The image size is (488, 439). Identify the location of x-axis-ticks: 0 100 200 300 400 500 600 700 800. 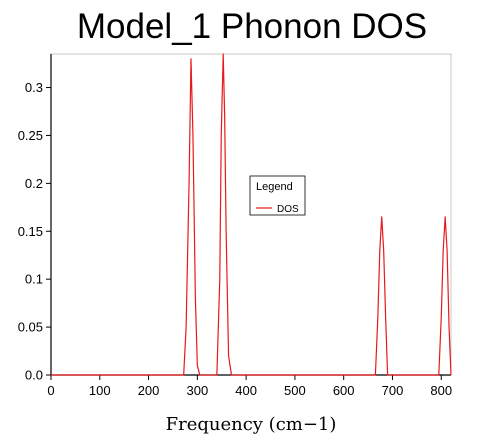
(249, 386).